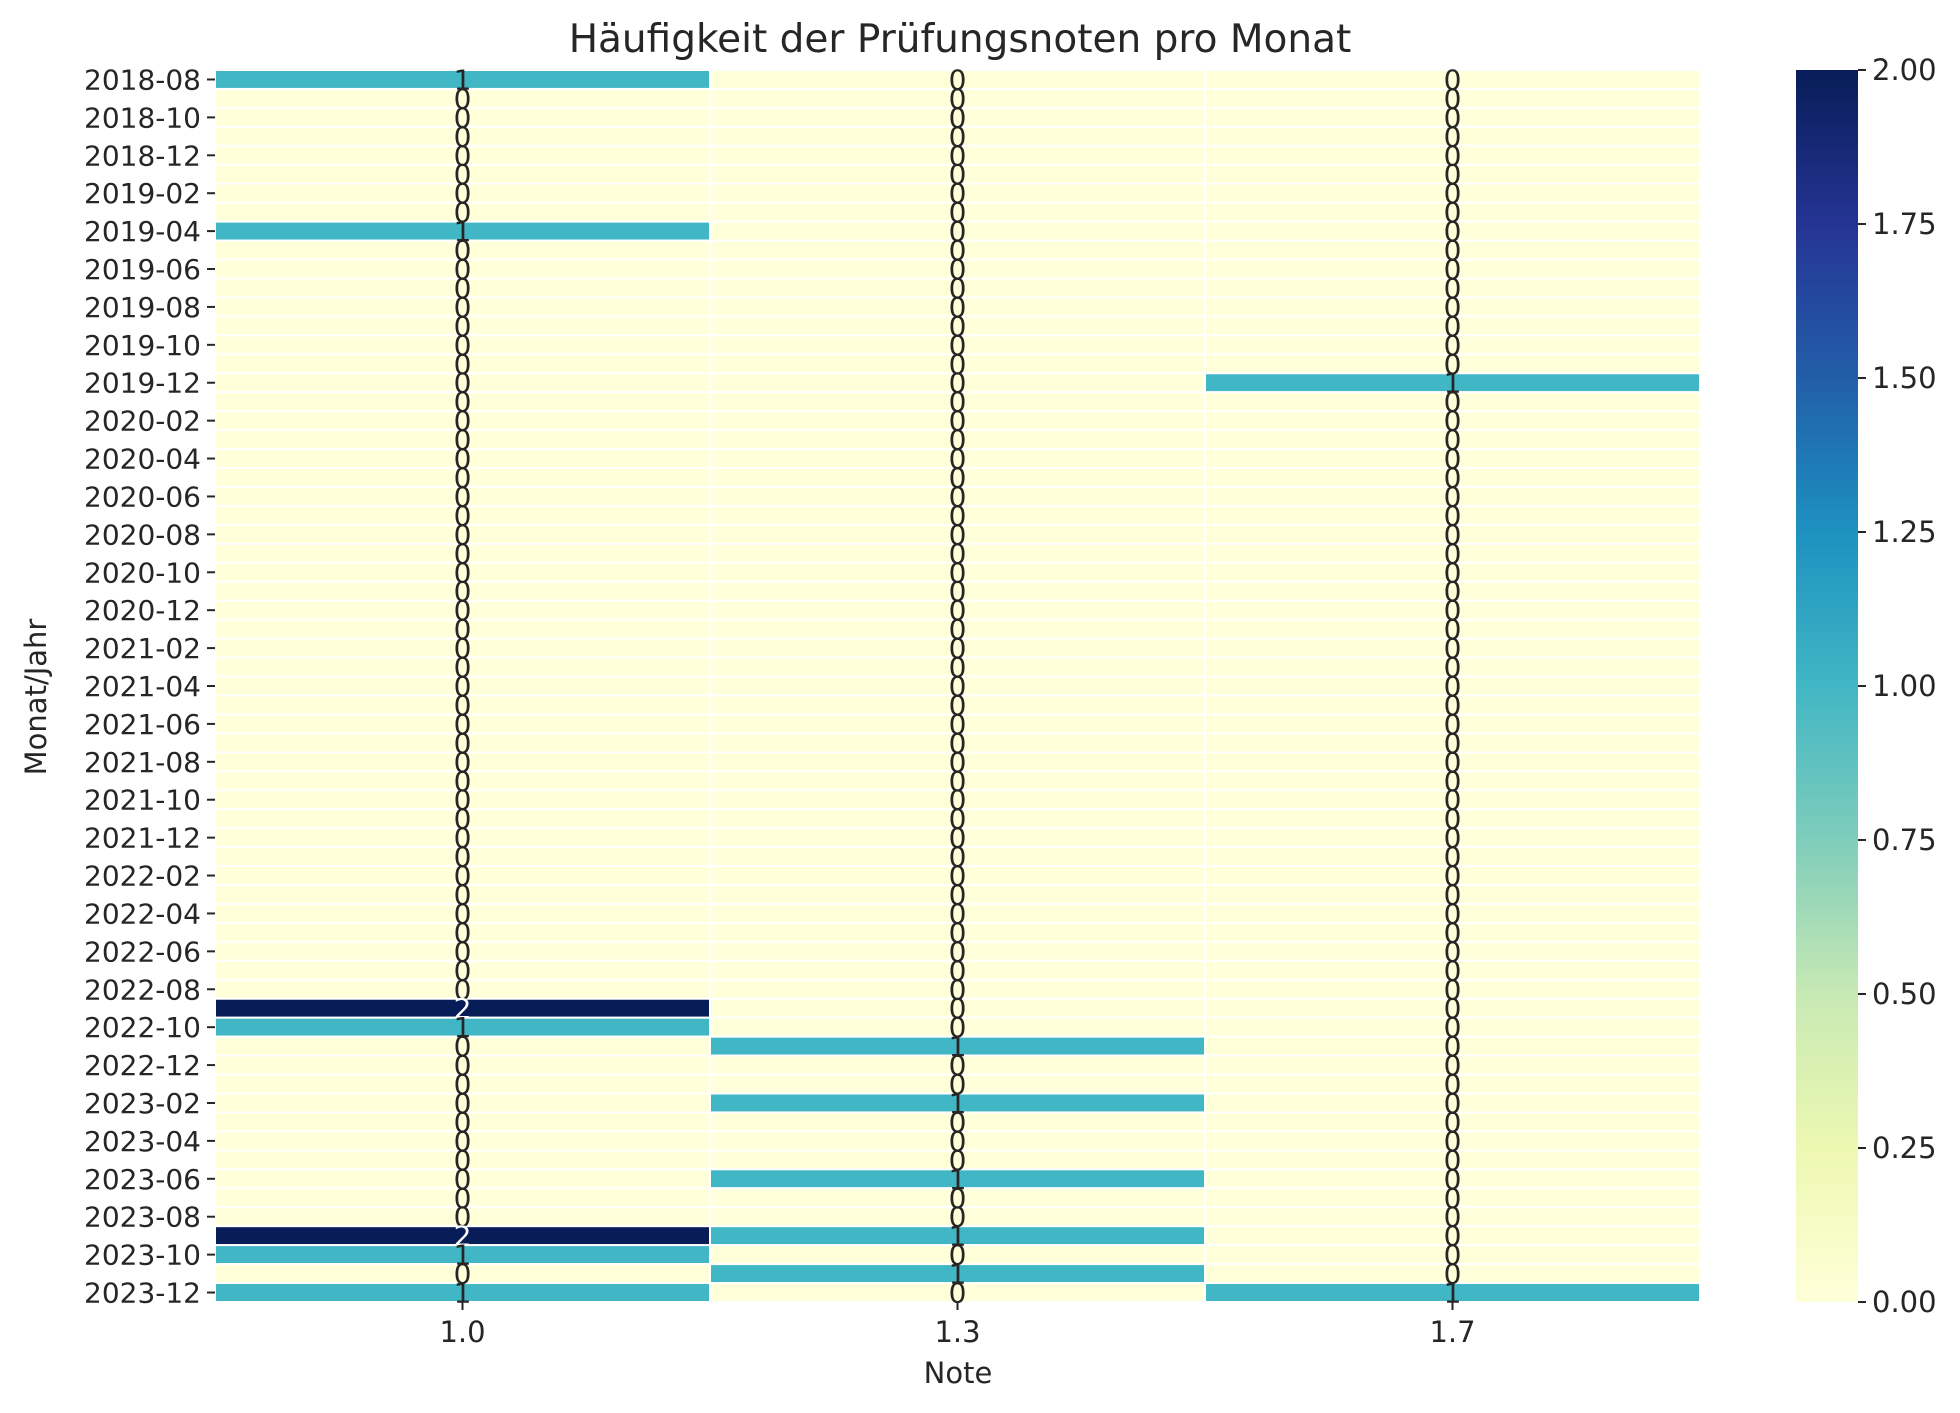  What do you see at coordinates (36, 697) in the screenshot?
I see `y-axis-label: Monat/Jahr` at bounding box center [36, 697].